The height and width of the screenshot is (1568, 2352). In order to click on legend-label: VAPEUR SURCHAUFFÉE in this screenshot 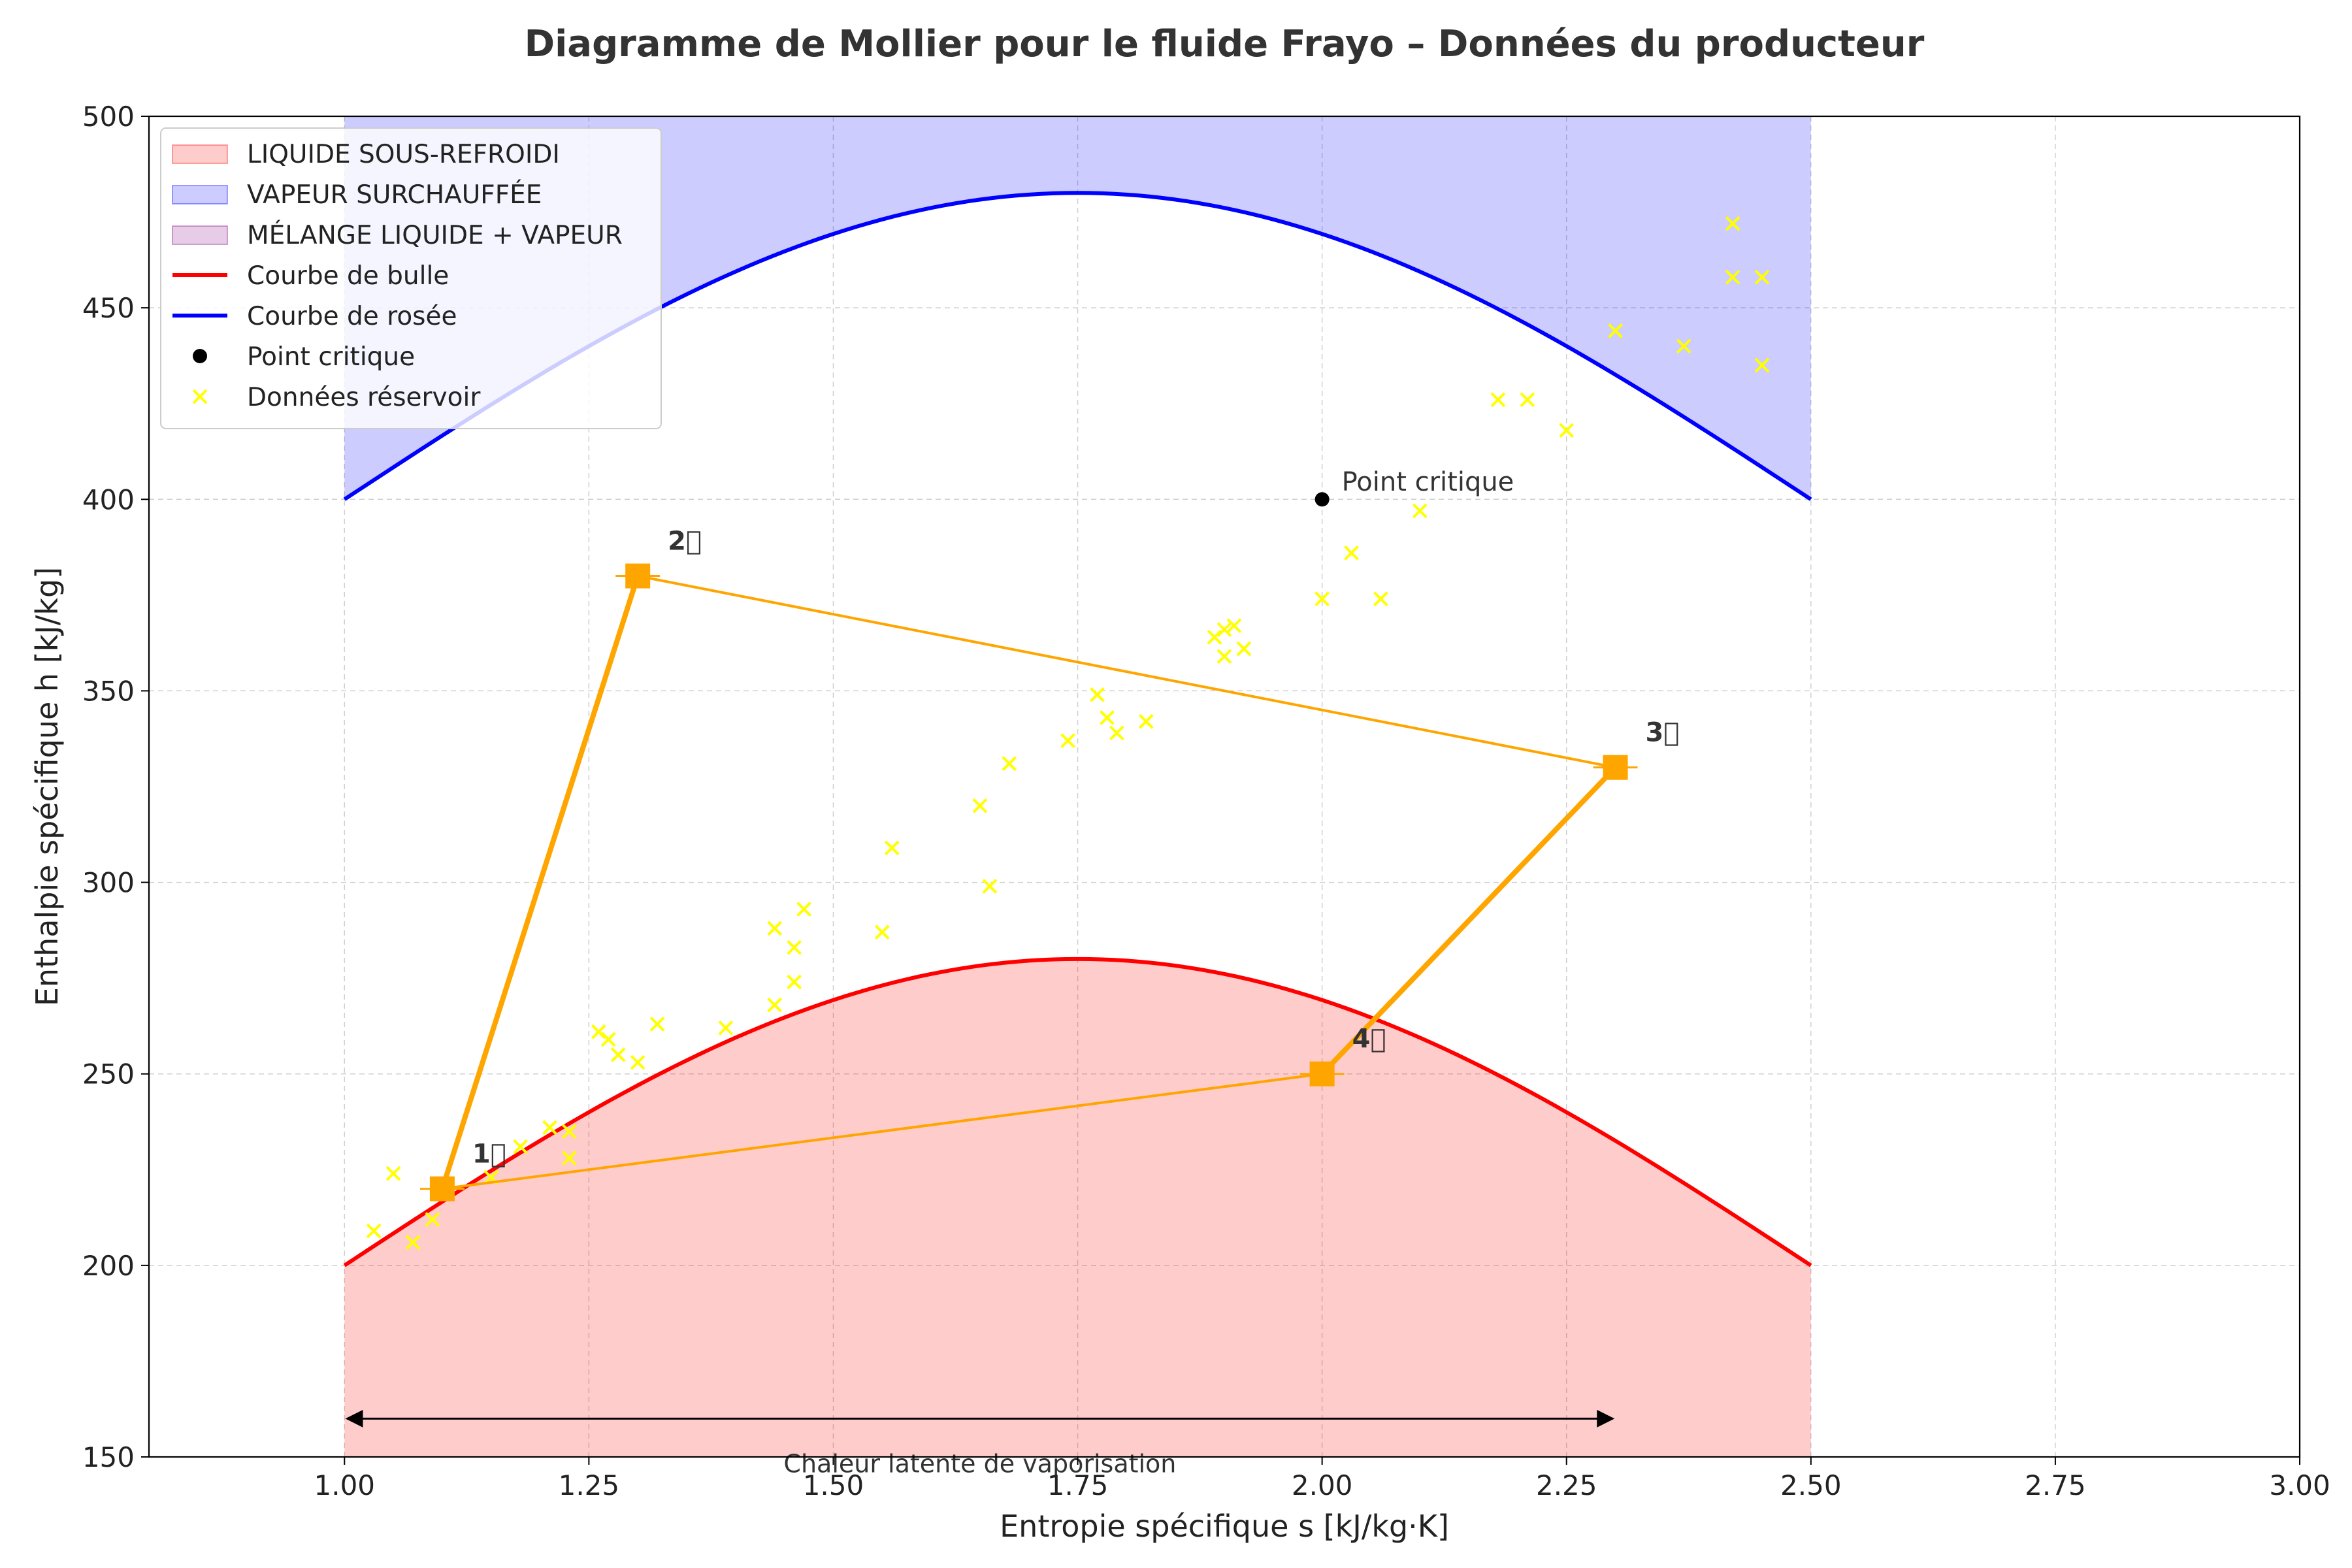, I will do `click(394, 194)`.